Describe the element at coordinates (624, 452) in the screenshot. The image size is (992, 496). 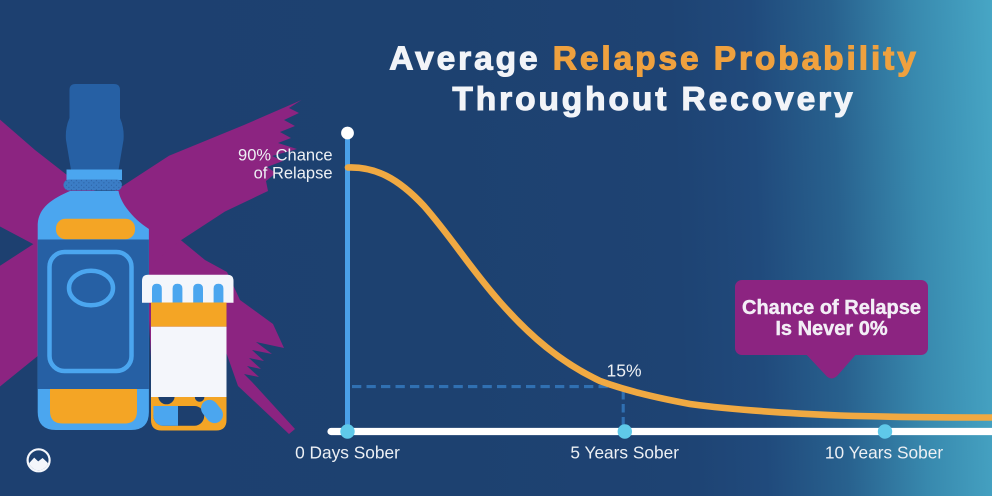
I see `svg-text: 5 Years Sober` at that location.